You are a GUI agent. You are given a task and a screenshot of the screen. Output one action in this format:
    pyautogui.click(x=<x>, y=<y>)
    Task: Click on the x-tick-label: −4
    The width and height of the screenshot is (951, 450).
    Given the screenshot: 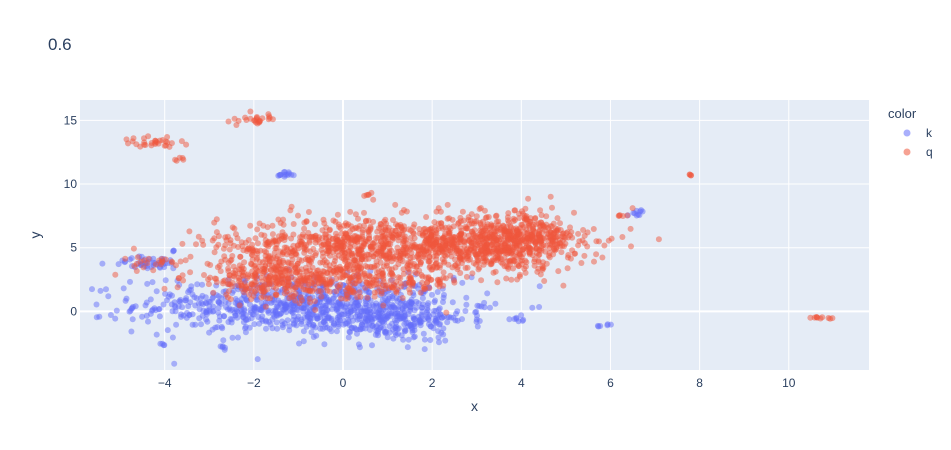 What is the action you would take?
    pyautogui.click(x=165, y=383)
    